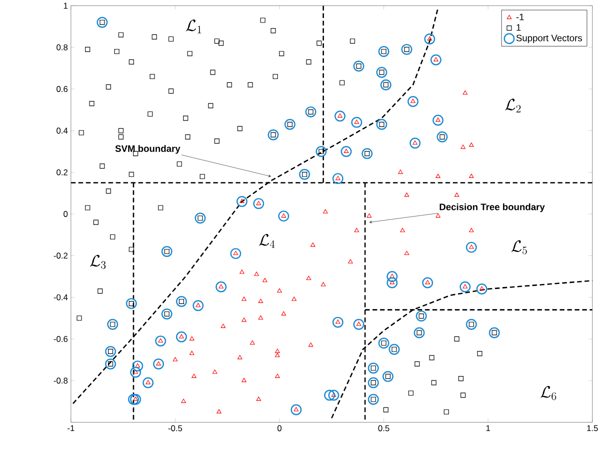 This screenshot has height=462, width=601. I want to click on annotation: $\mathcal{L}_{3}$, so click(98, 261).